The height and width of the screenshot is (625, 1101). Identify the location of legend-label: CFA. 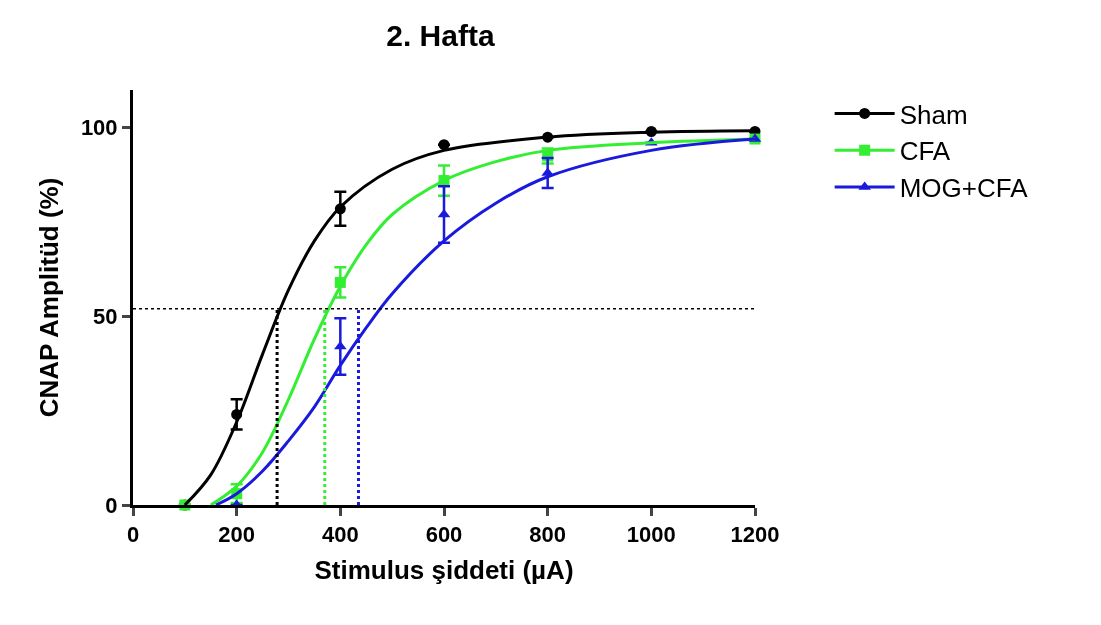
(925, 151).